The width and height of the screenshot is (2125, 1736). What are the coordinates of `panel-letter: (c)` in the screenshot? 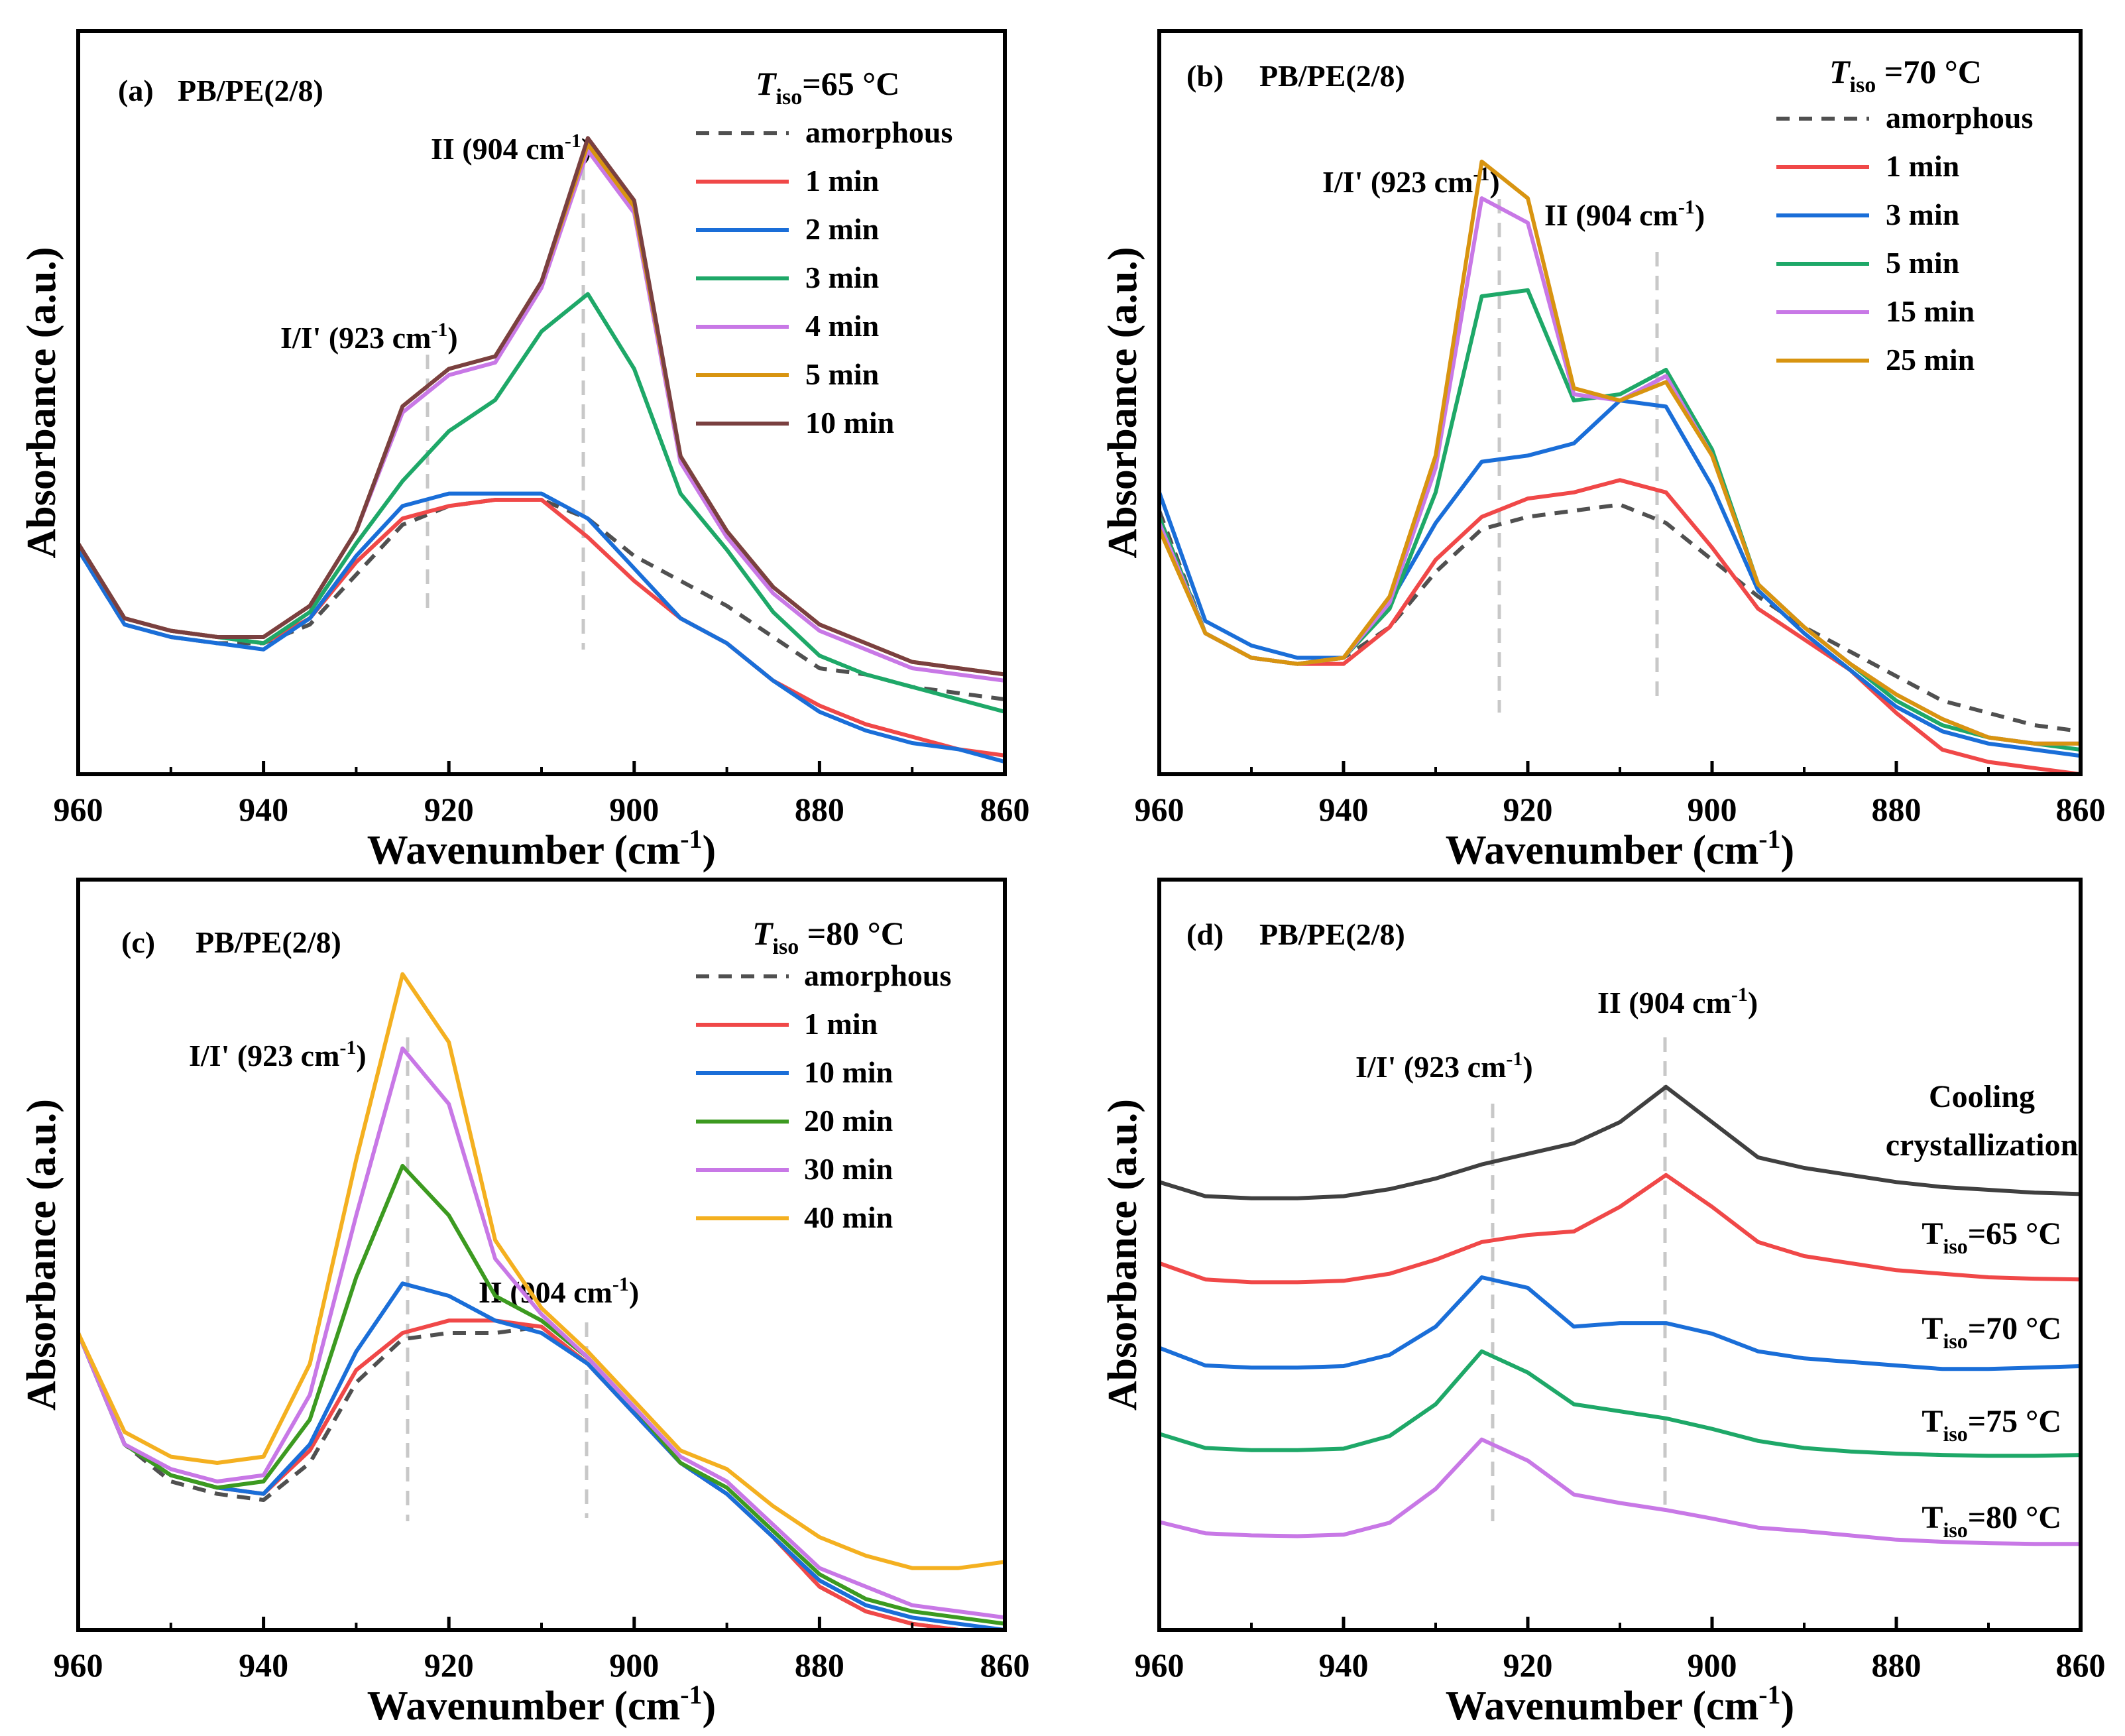 It's located at (138, 942).